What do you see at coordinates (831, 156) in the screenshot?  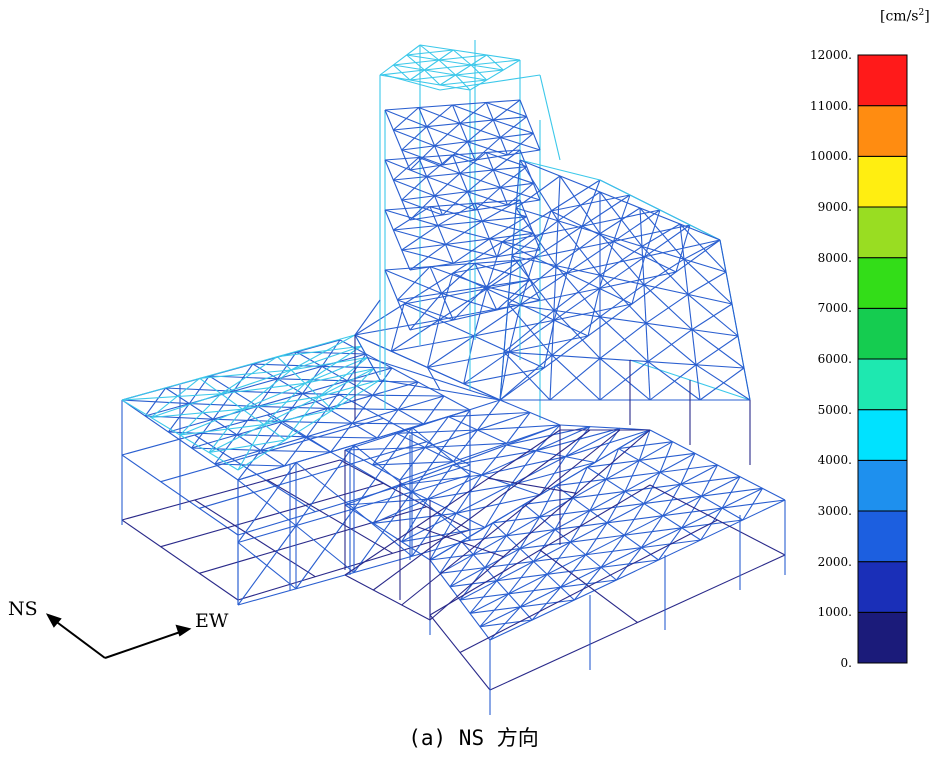 I see `colorbar-tick-label: 10000.` at bounding box center [831, 156].